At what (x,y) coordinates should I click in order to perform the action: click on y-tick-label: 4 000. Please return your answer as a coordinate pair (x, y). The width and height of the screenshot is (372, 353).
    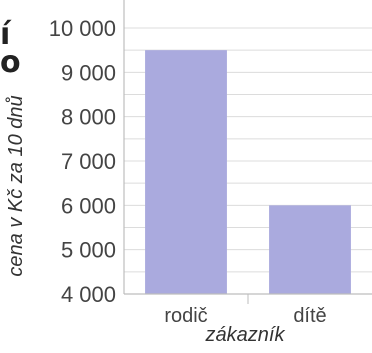
    Looking at the image, I should click on (88, 294).